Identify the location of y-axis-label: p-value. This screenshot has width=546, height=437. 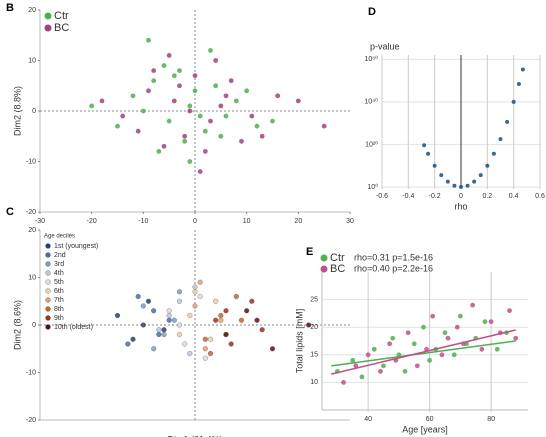
(385, 46).